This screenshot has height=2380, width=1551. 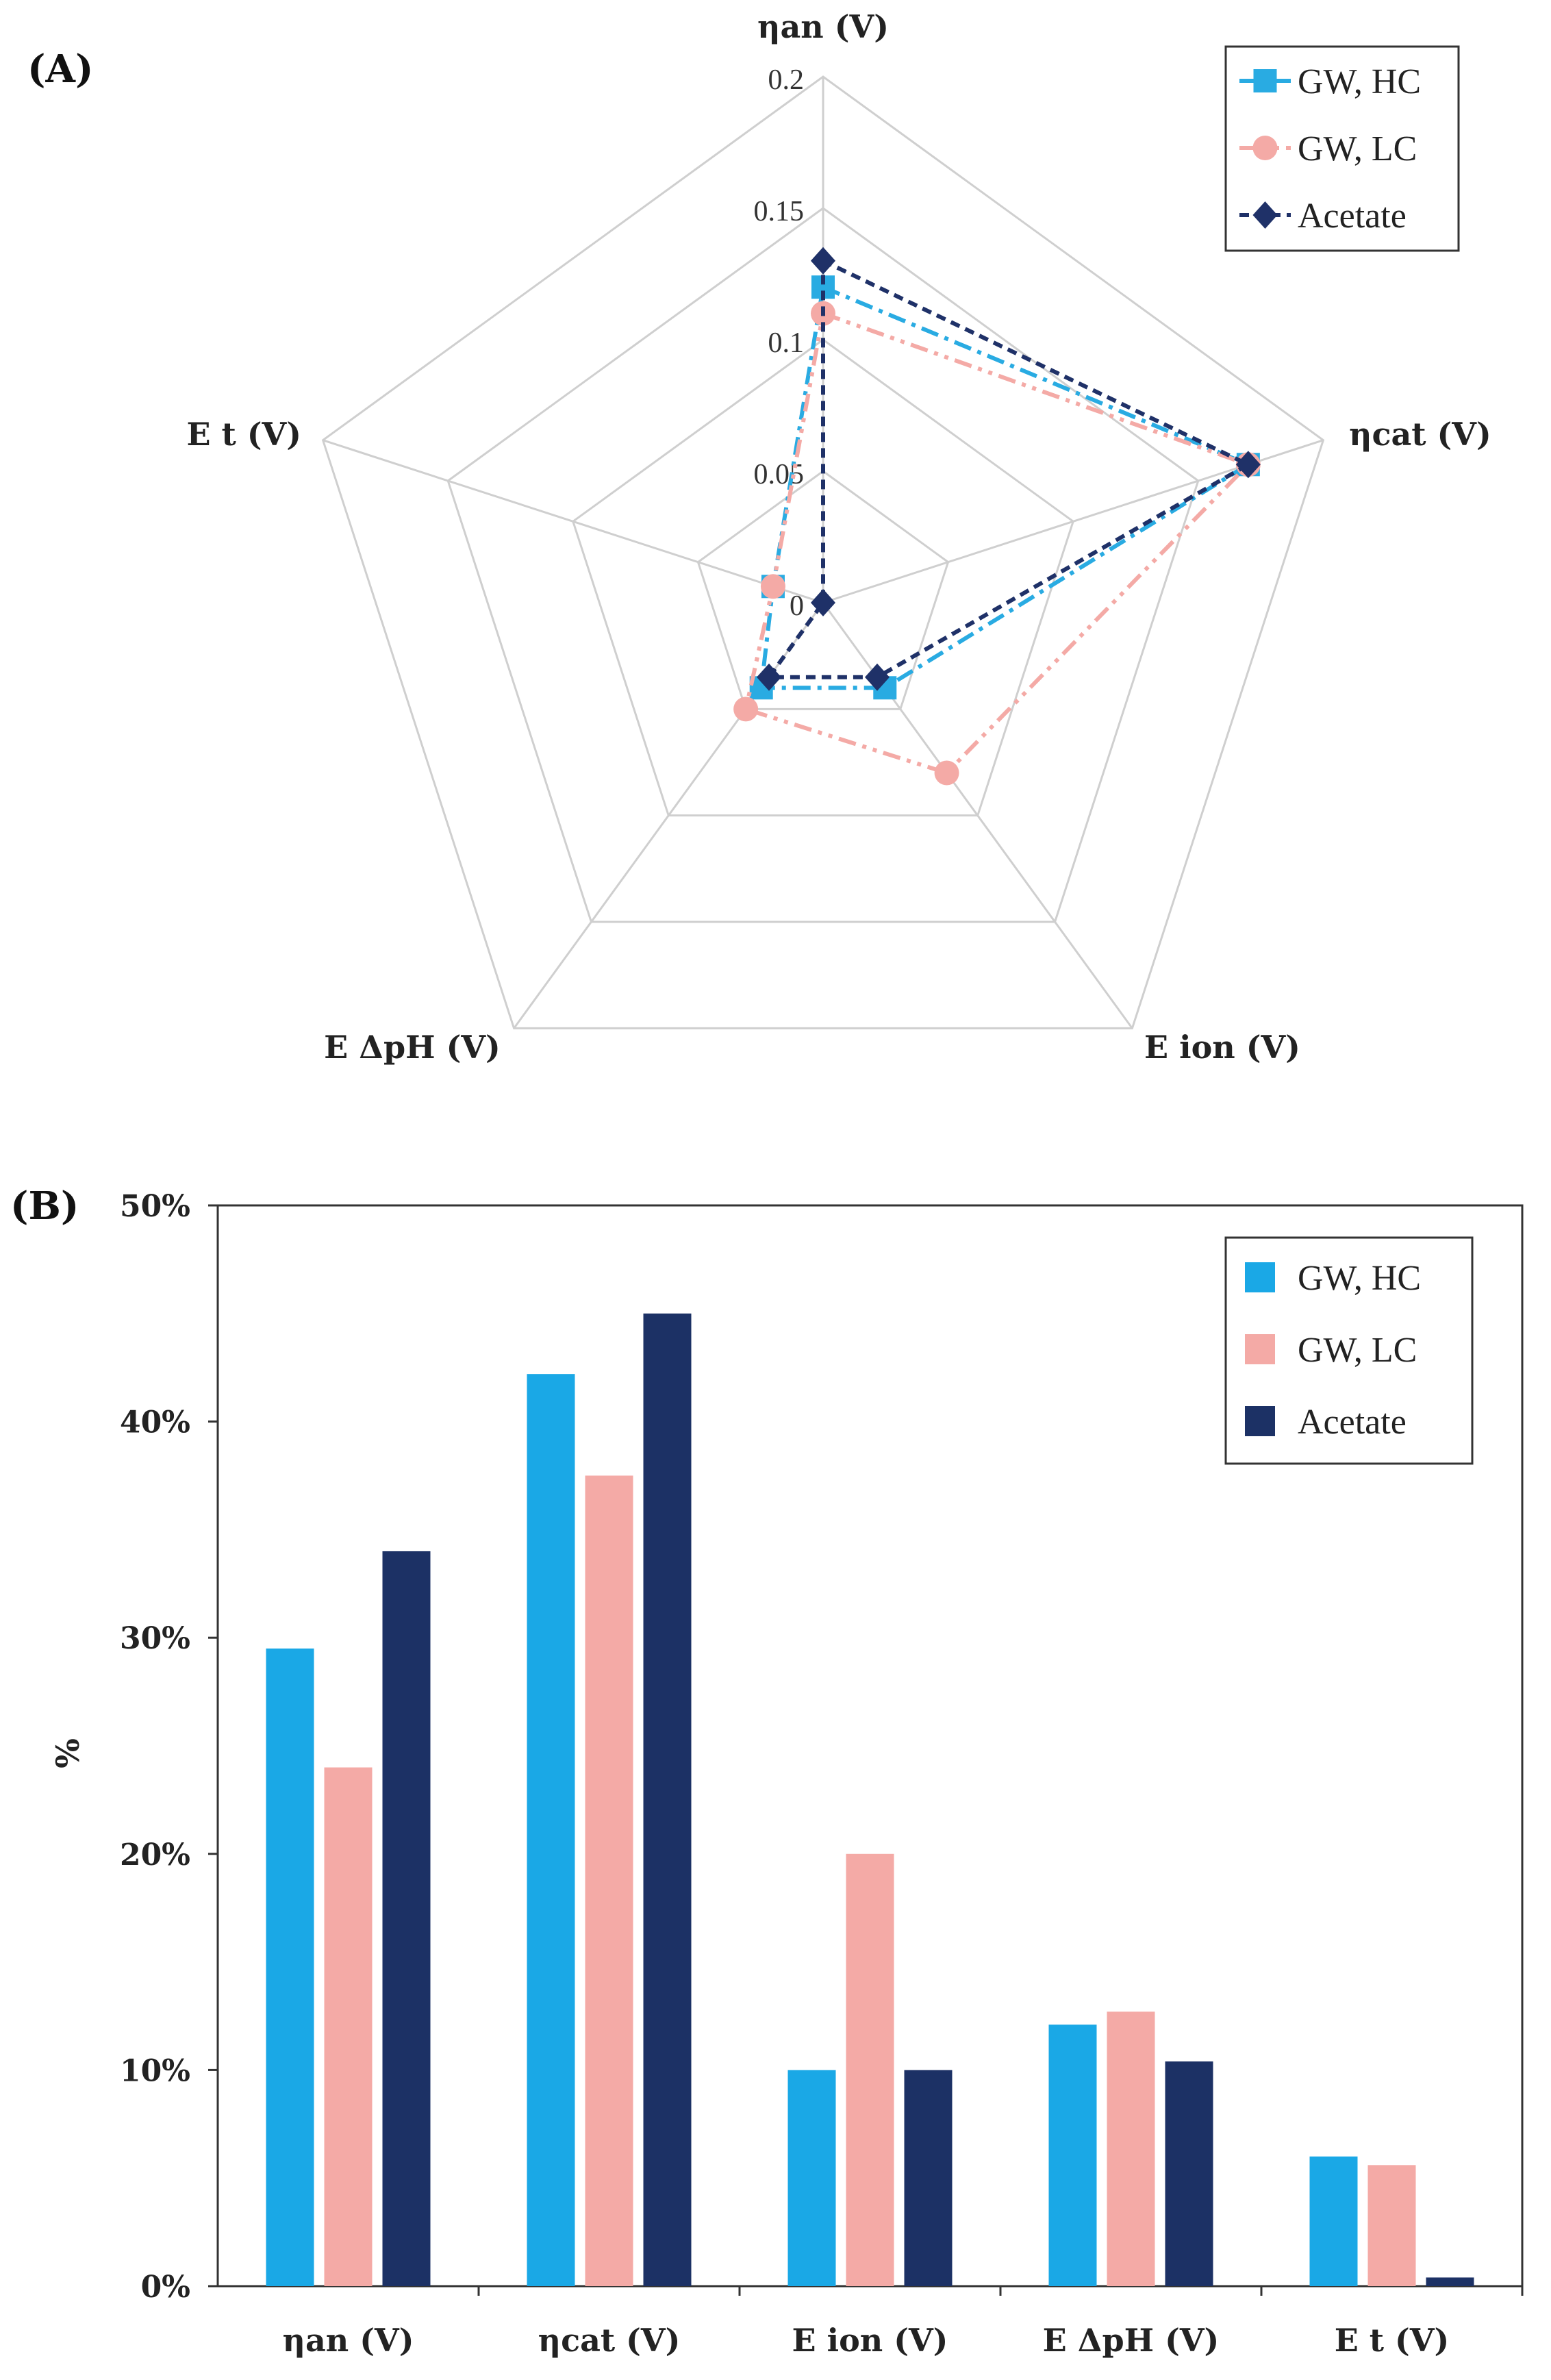 I want to click on radar-series, so click(x=997, y=516).